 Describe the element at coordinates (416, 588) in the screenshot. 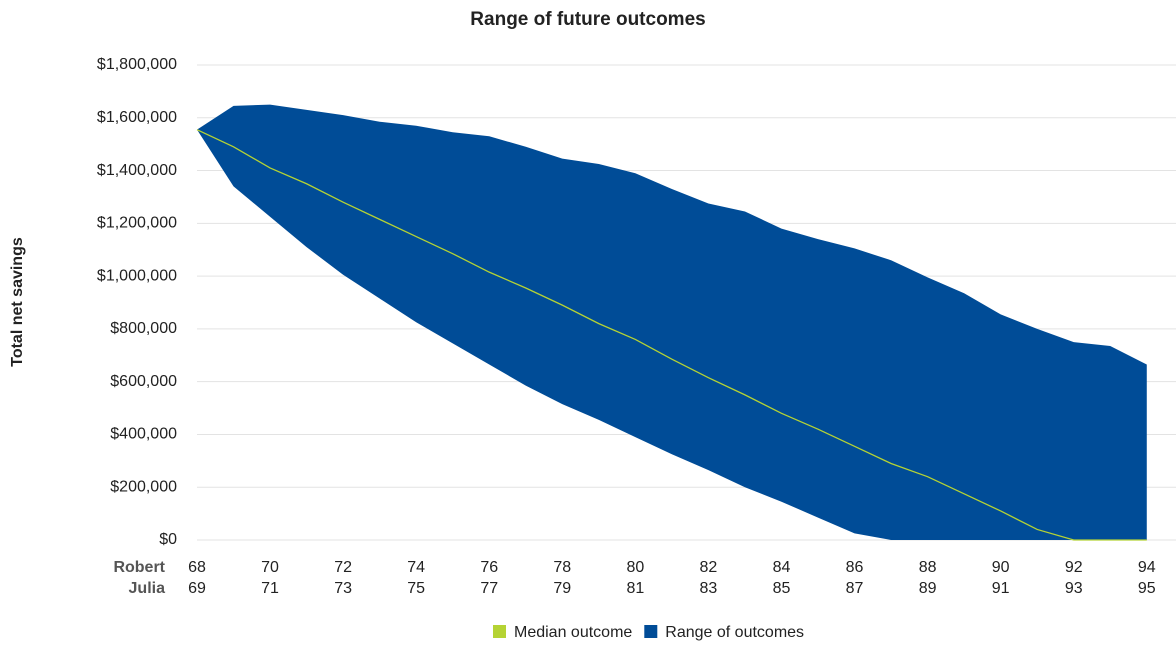

I see `x-tick-label: 75` at that location.